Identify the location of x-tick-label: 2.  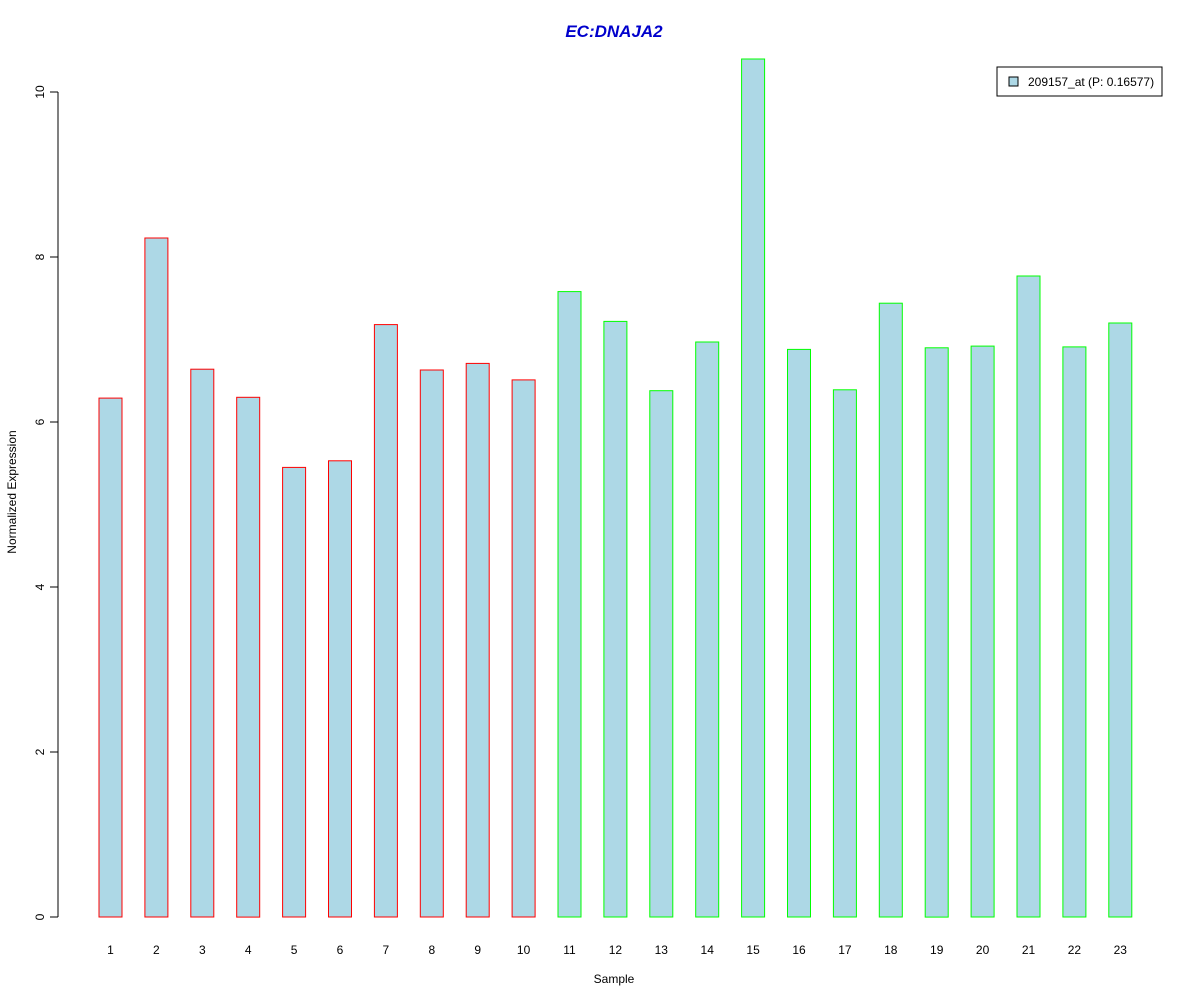
(156, 950).